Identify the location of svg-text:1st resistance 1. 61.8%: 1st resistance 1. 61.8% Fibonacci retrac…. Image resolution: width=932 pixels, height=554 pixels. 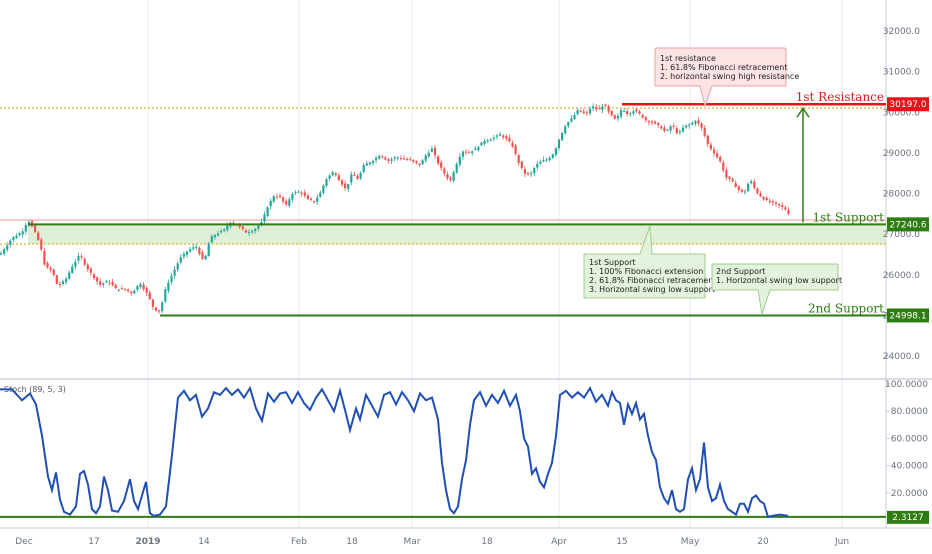
(729, 67).